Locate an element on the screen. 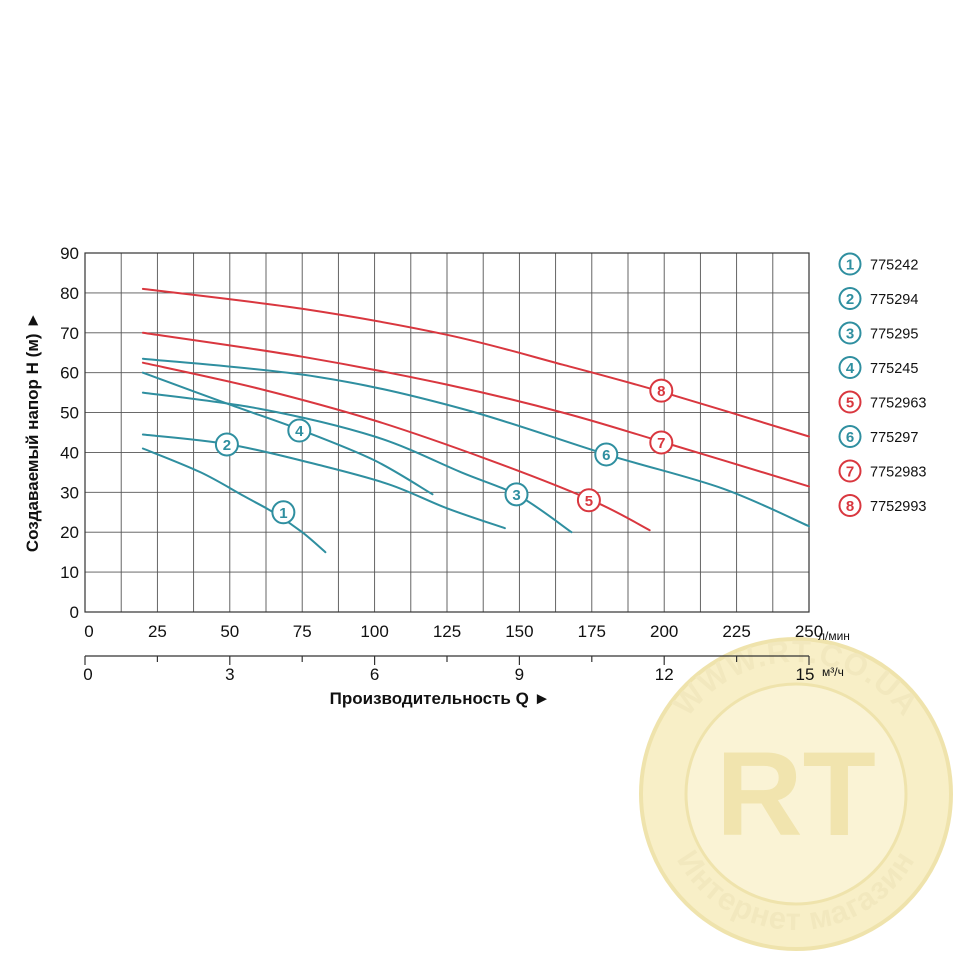  y-tick-label: 50 is located at coordinates (69, 413).